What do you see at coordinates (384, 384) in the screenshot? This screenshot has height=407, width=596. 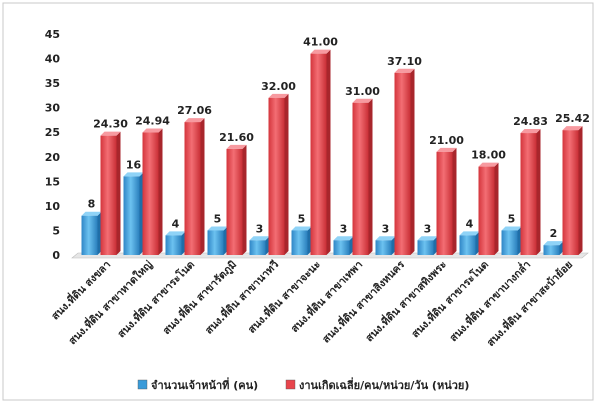 I see `legend-label-workload: งานเกิดเฉลี่ย/คน/หน่วย/วัน (หน่วย)` at bounding box center [384, 384].